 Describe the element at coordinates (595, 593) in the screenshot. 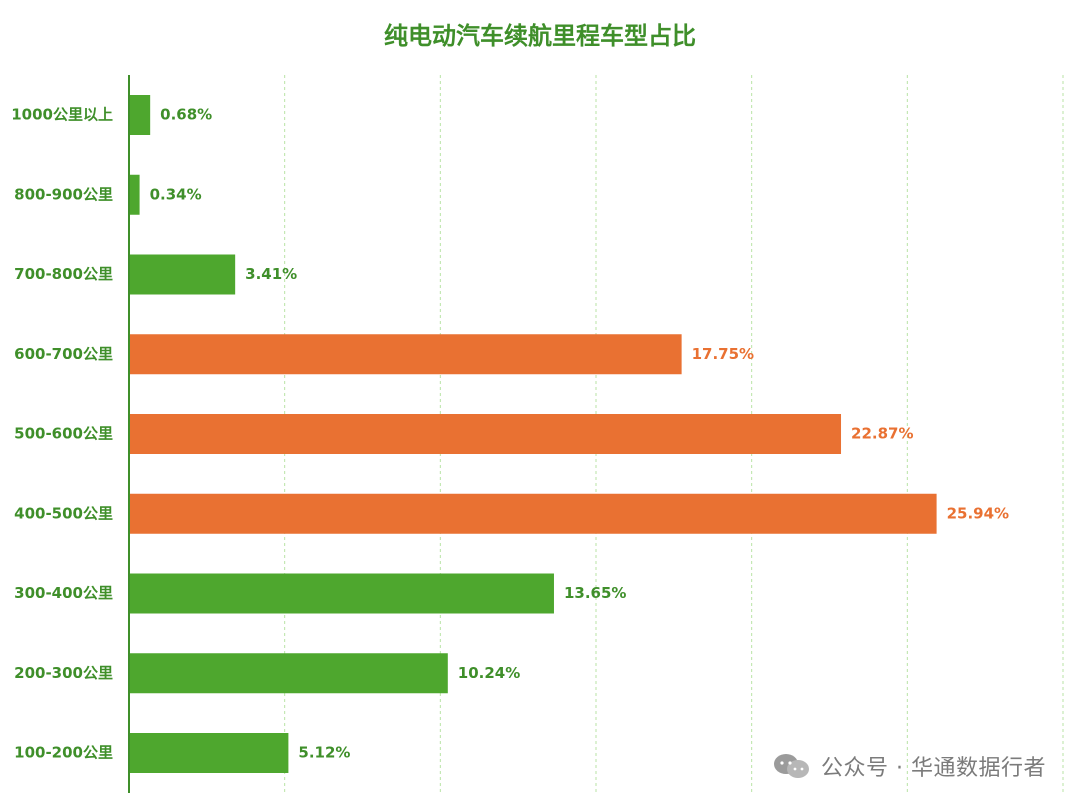

I see `value-label: 13.65%` at that location.